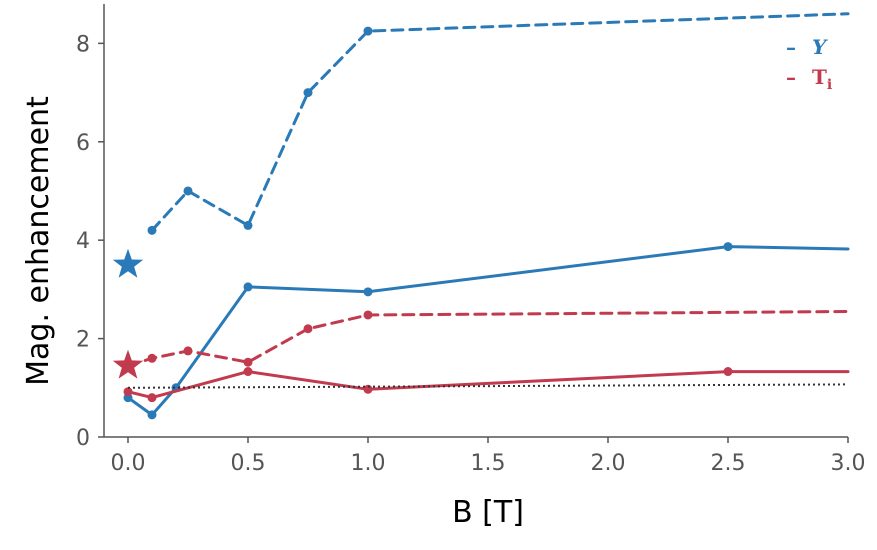 This screenshot has height=550, width=877. I want to click on y-tick-label-2: 4, so click(83, 241).